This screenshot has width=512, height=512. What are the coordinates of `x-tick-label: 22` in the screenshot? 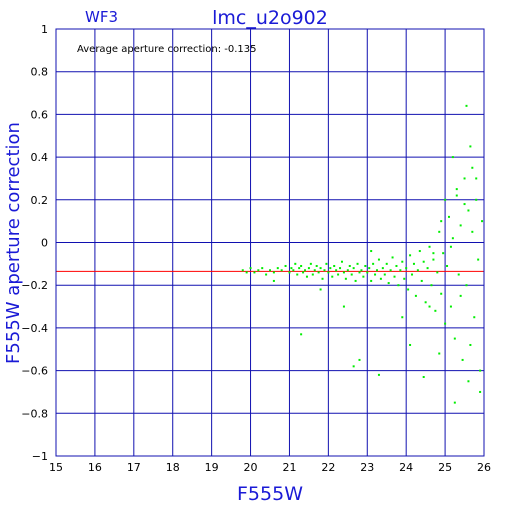 It's located at (328, 467).